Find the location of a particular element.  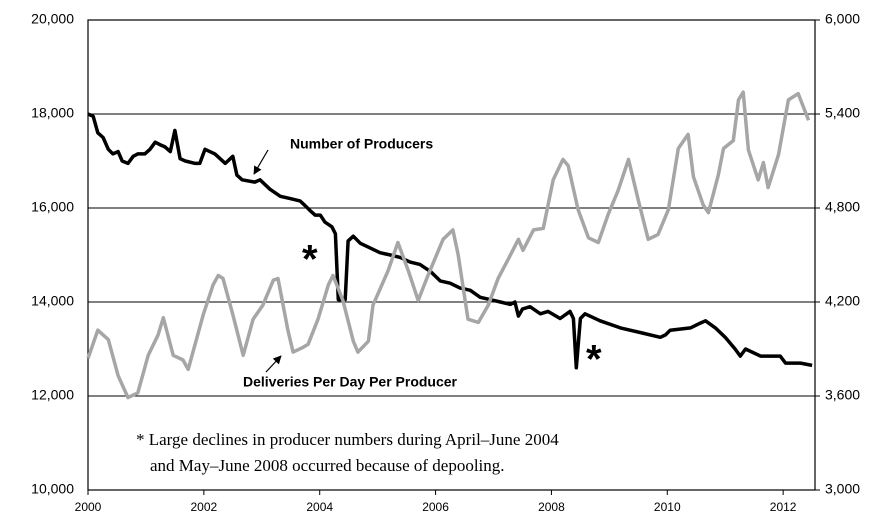

y-tick-label: 16,000 is located at coordinates (52, 207).